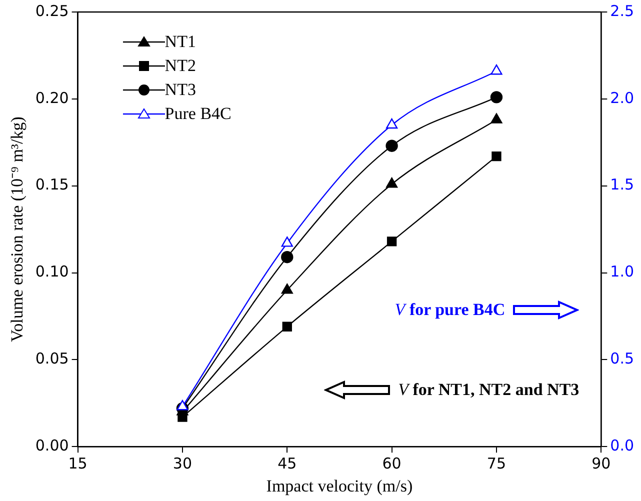  What do you see at coordinates (622, 271) in the screenshot?
I see `y2-tick-label: 1.0` at bounding box center [622, 271].